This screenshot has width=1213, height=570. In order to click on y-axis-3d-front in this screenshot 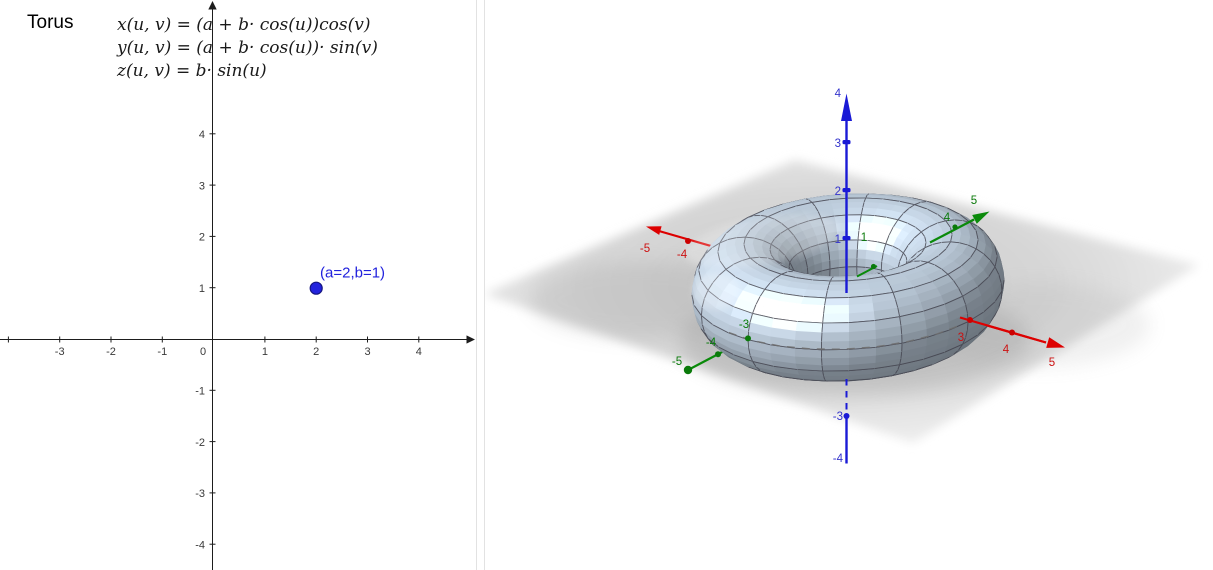, I will do `click(836, 293)`.